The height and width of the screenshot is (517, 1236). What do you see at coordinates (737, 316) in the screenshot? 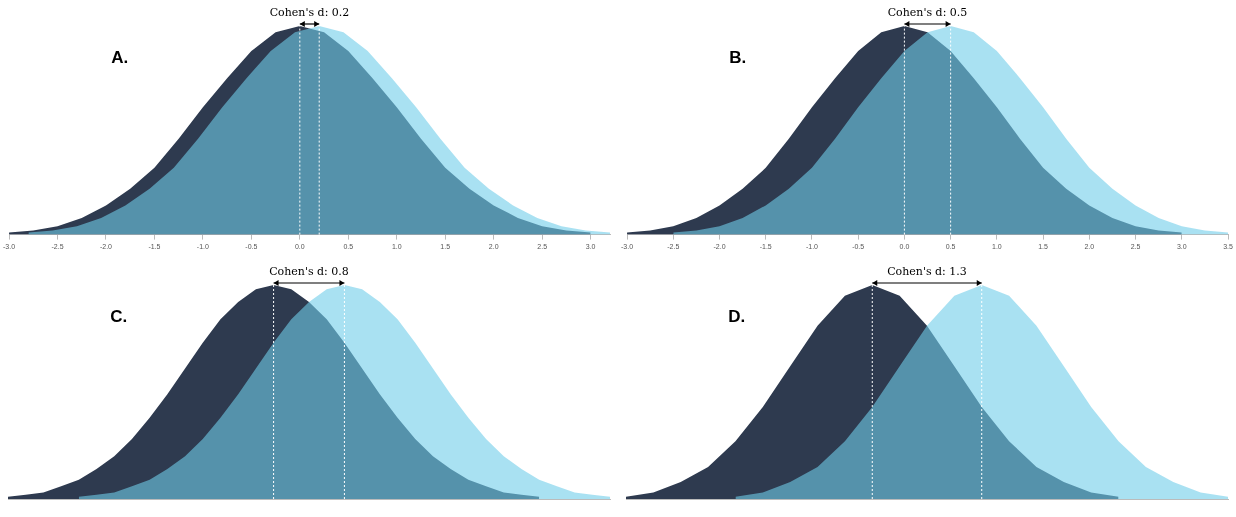
I see `annotation: D.` at bounding box center [737, 316].